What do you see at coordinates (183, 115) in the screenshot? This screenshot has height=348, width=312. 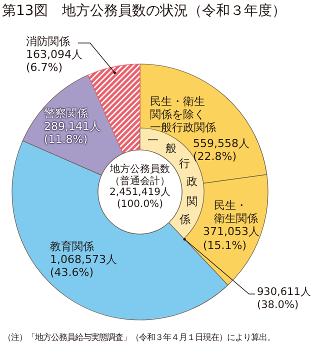 I see `slice-label: 民生・衛生関係を除く一般行政関係` at bounding box center [183, 115].